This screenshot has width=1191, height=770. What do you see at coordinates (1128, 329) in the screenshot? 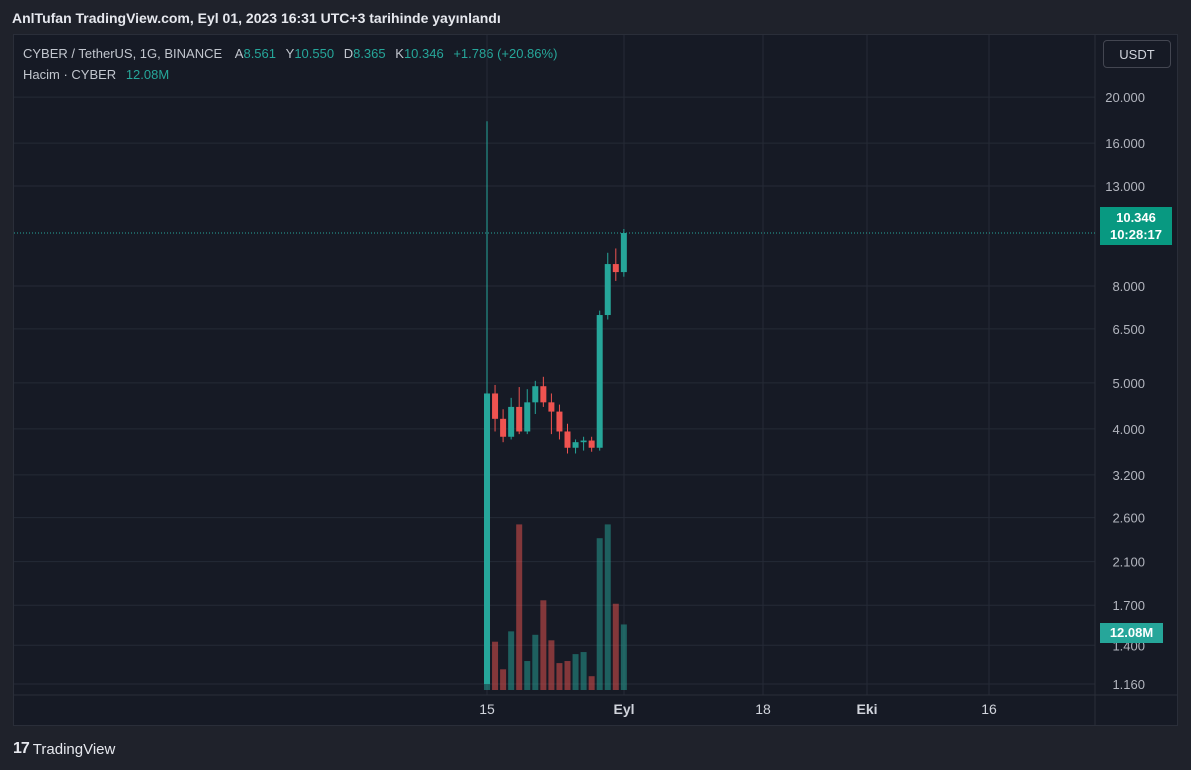
I see `y-tick-label: 6.500` at bounding box center [1128, 329].